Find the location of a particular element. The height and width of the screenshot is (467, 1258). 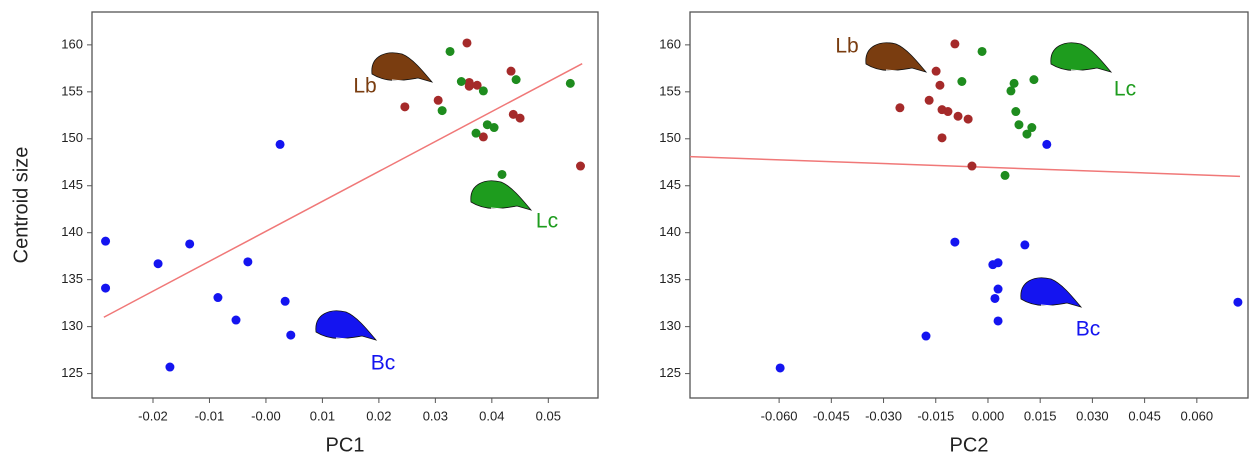

x-tick-label: -0.060 is located at coordinates (779, 415).